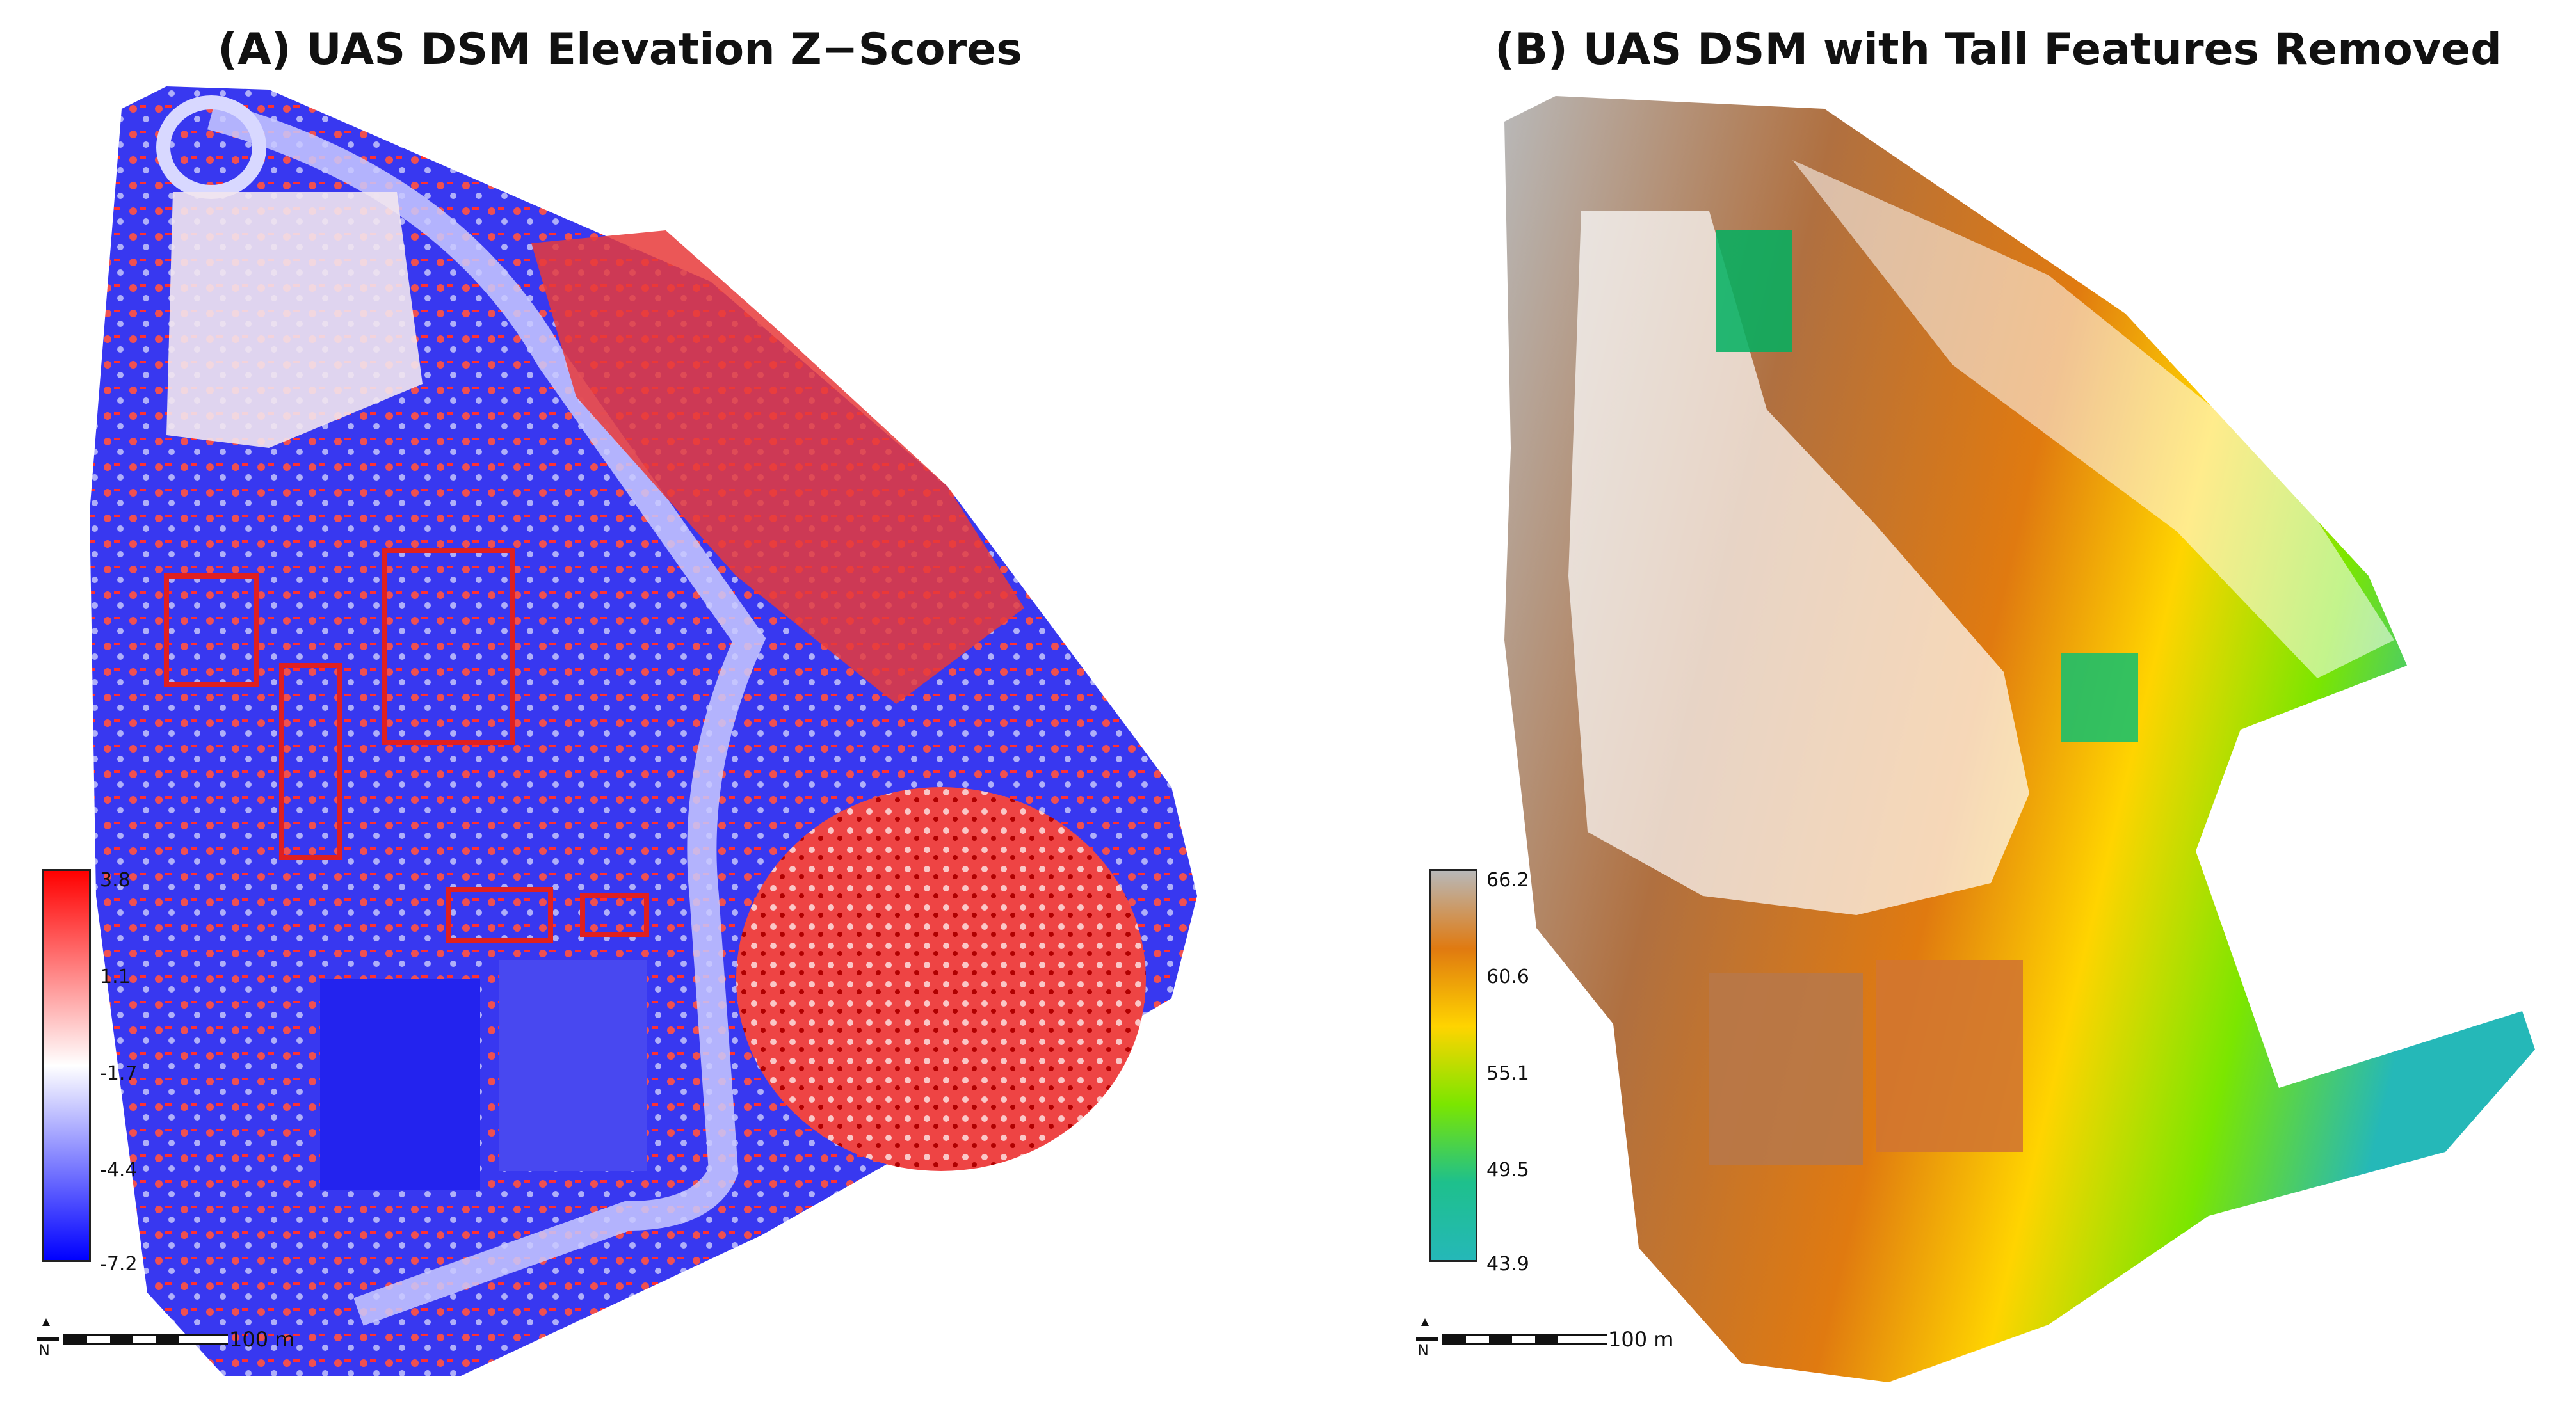 This screenshot has width=2576, height=1413. What do you see at coordinates (294, 320) in the screenshot?
I see `panel-a-quarry` at bounding box center [294, 320].